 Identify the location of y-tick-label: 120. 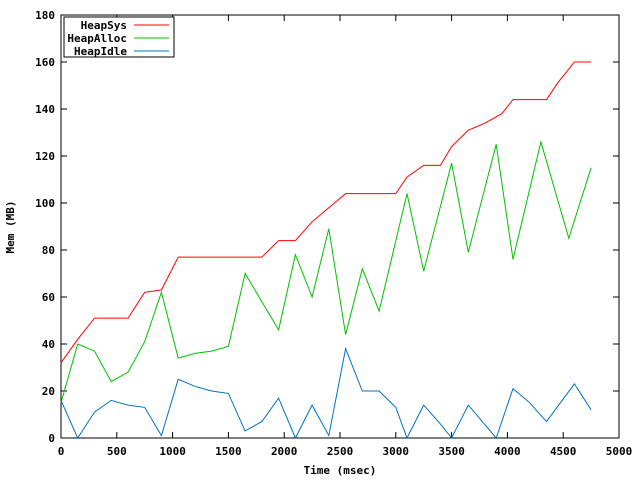
(45, 156).